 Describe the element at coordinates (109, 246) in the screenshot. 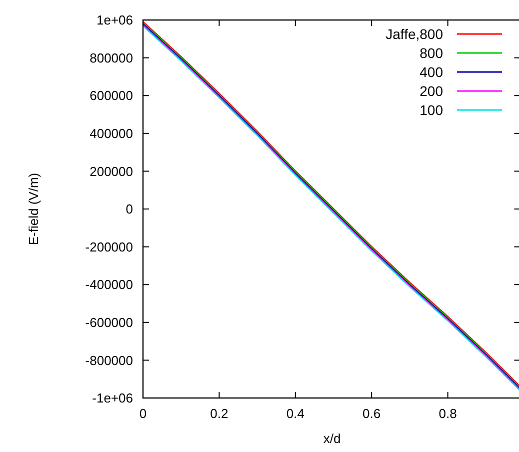

I see `y-tick-label: -200000` at that location.